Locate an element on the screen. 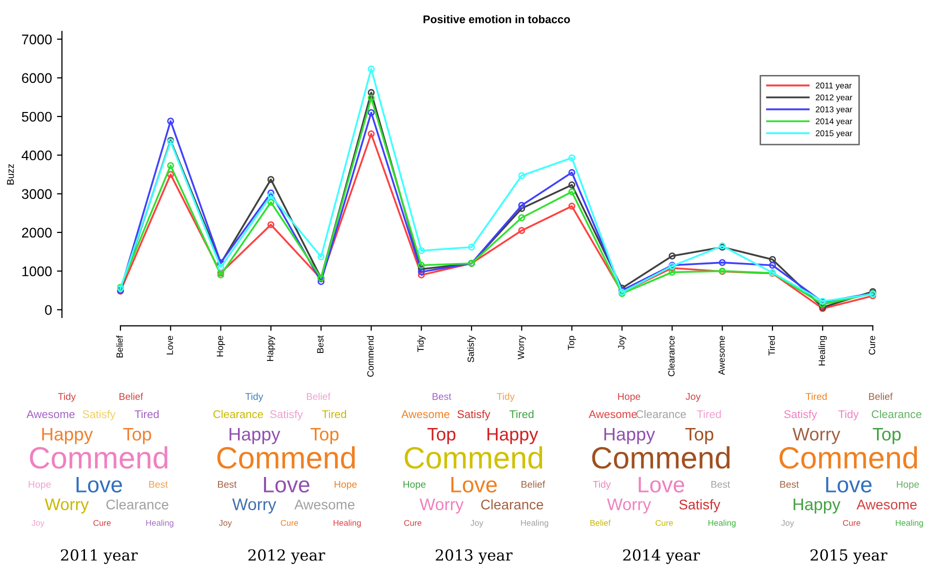 Image resolution: width=937 pixels, height=572 pixels. text: 2015 year is located at coordinates (849, 556).